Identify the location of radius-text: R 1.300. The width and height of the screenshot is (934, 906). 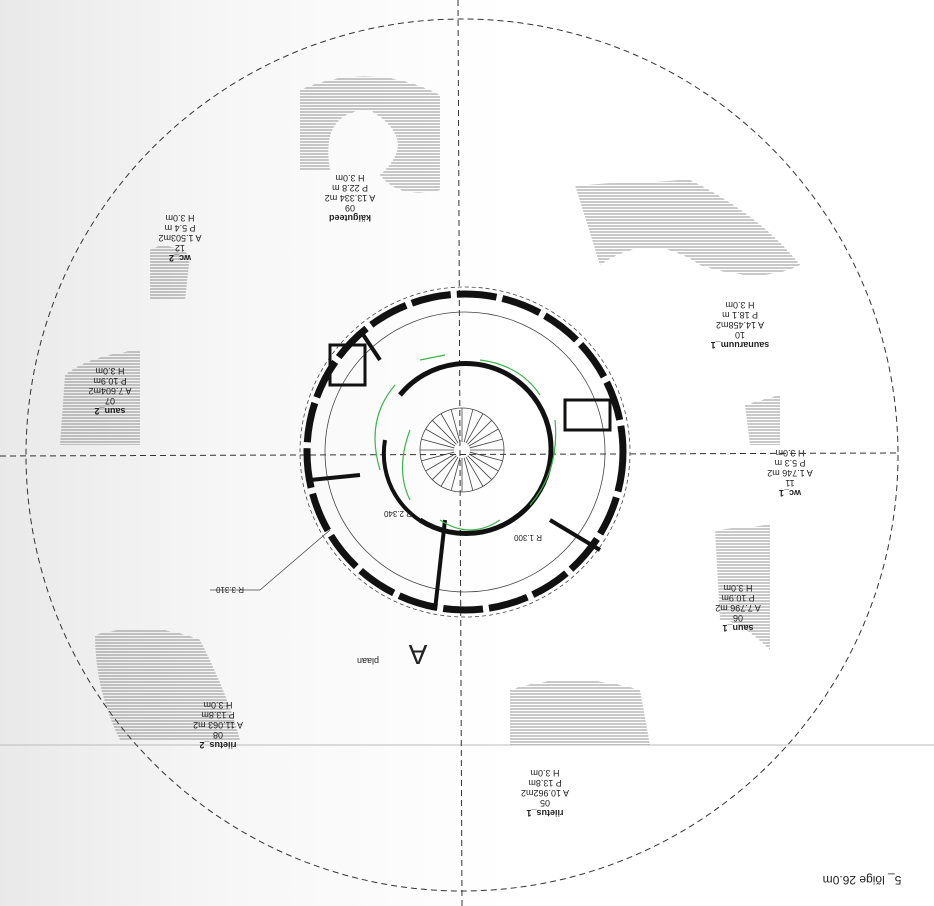
(527, 537).